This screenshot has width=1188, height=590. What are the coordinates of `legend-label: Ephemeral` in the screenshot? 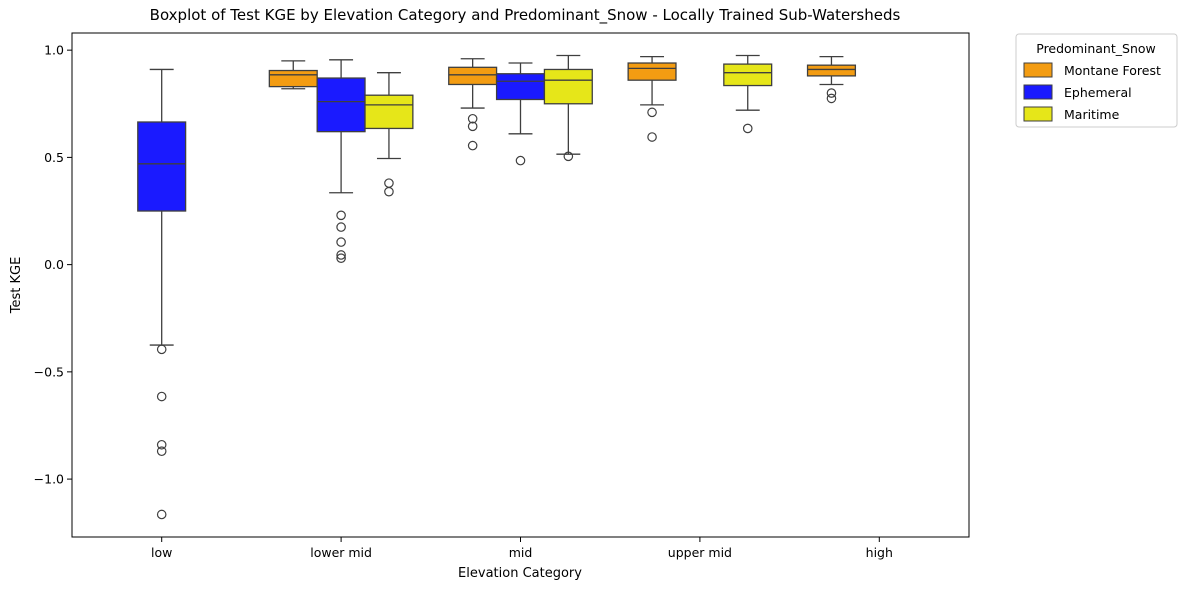 It's located at (1098, 92).